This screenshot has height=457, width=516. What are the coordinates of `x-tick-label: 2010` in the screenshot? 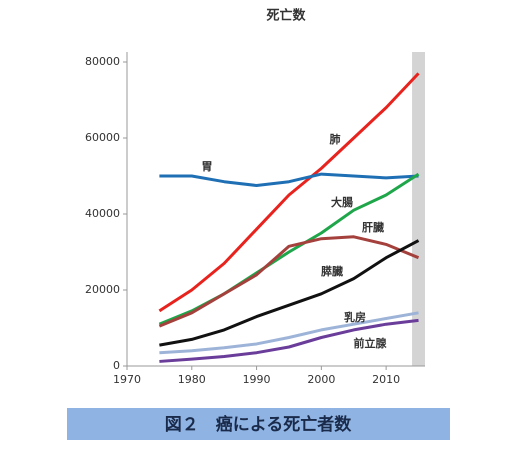 It's located at (386, 379).